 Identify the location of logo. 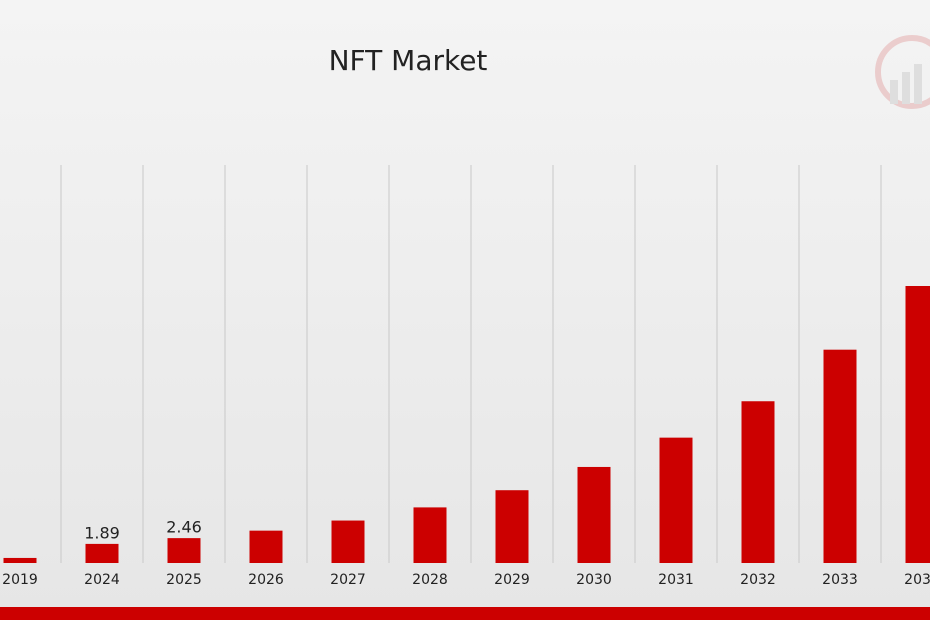
(902, 72).